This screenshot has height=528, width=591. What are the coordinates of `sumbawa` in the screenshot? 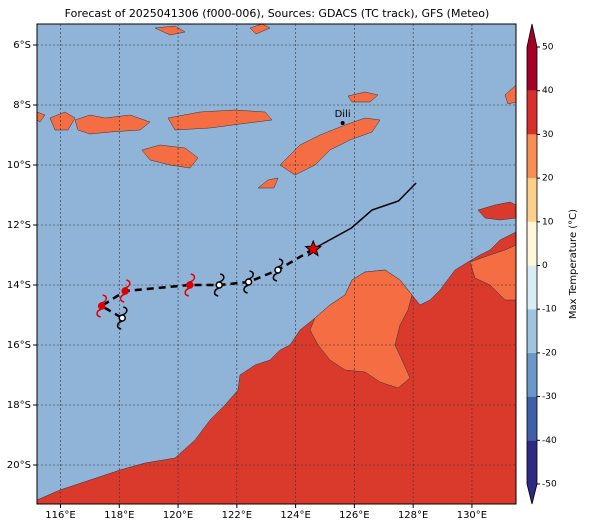 It's located at (112, 124).